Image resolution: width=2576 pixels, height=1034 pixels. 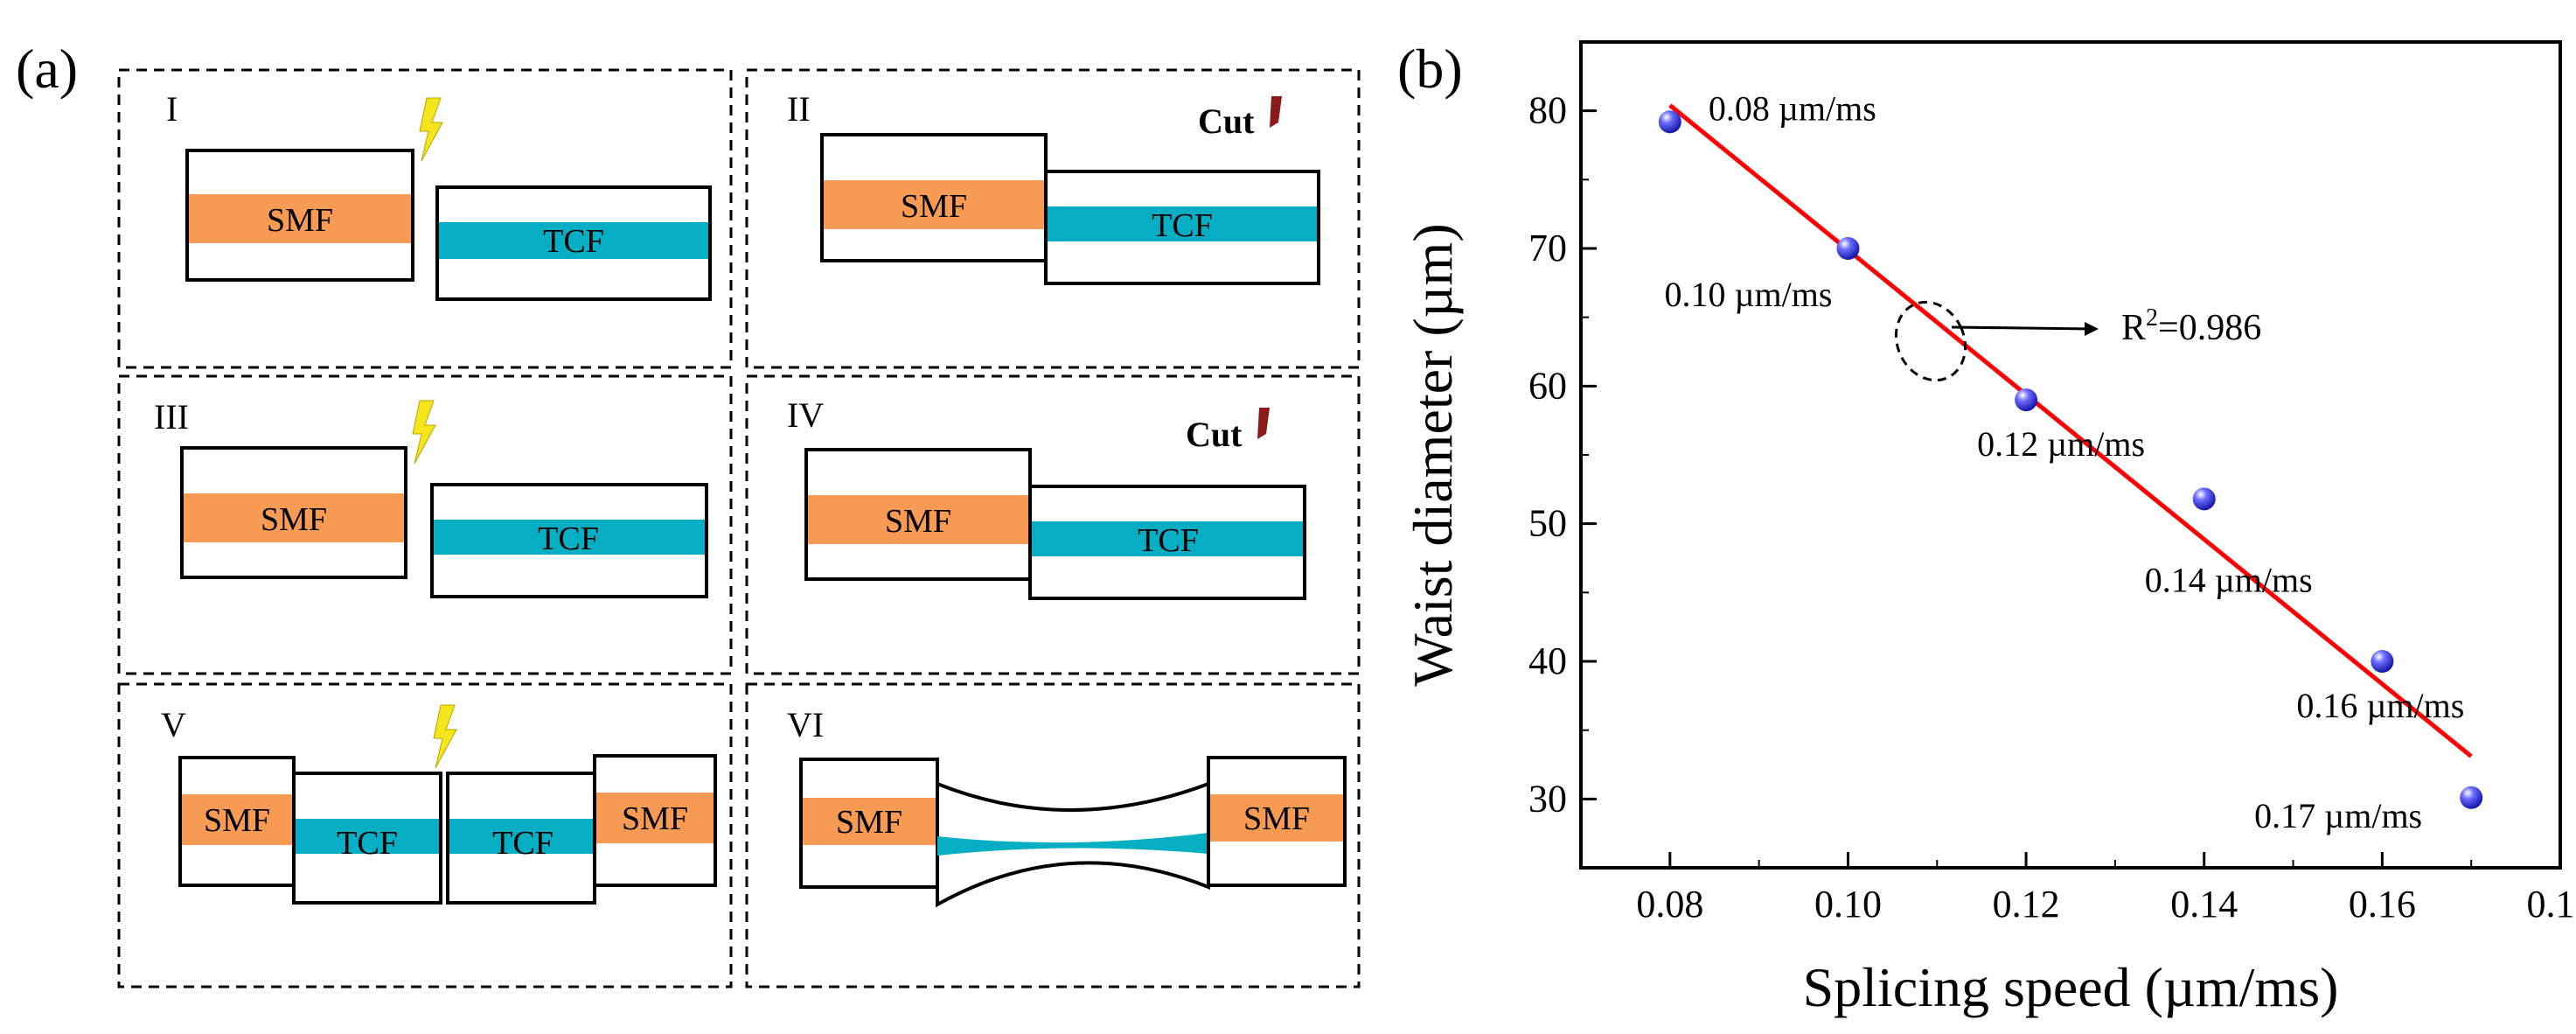 I want to click on point-label: 0.08 µm/ms, so click(x=1792, y=108).